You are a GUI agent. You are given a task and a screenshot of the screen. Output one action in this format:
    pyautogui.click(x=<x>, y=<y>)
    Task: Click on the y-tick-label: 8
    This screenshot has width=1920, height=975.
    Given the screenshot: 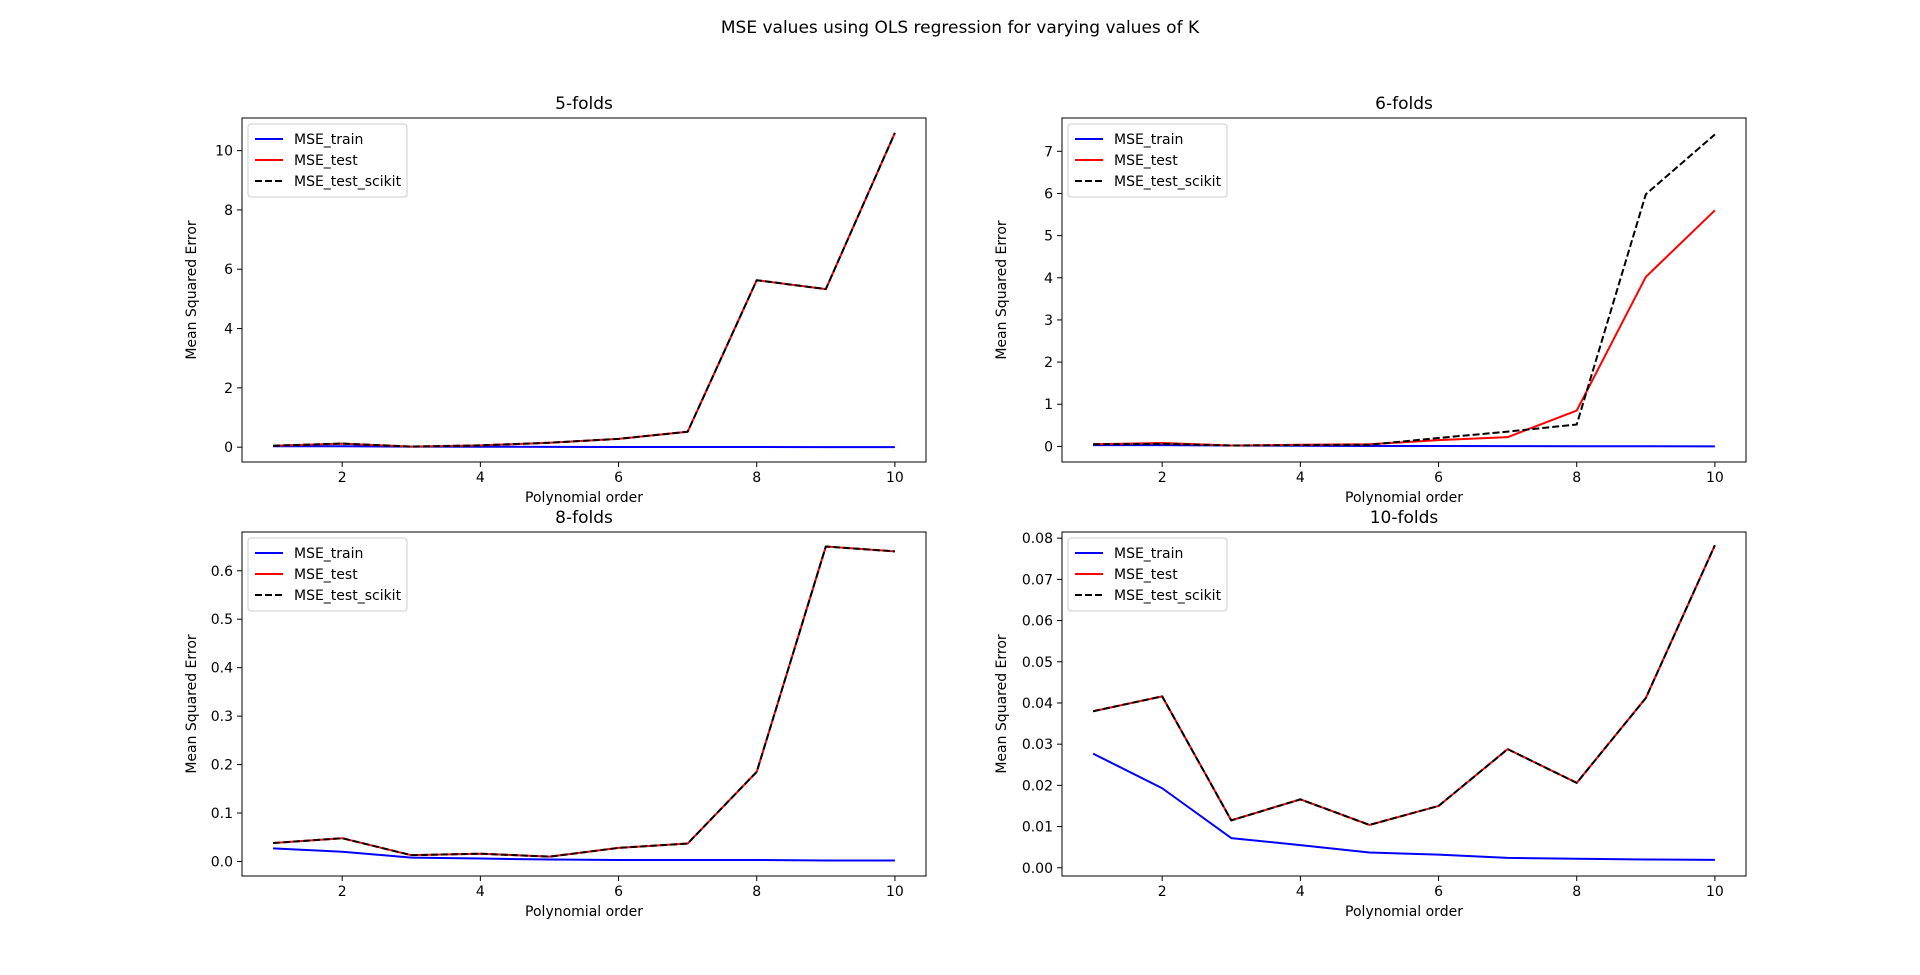 What is the action you would take?
    pyautogui.click(x=228, y=211)
    